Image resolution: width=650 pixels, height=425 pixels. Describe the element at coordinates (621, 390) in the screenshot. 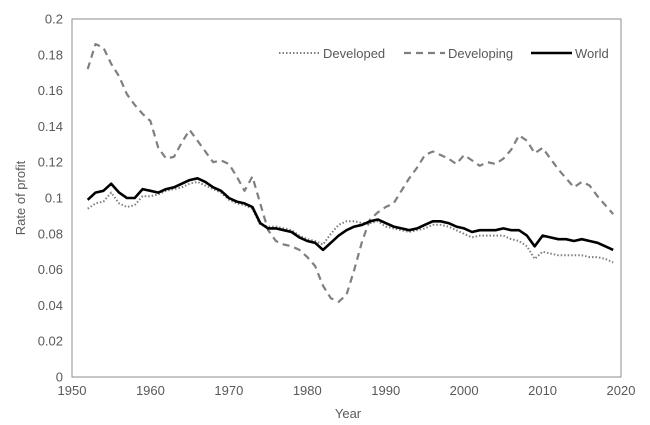

I see `x-tick-label: 2020` at that location.